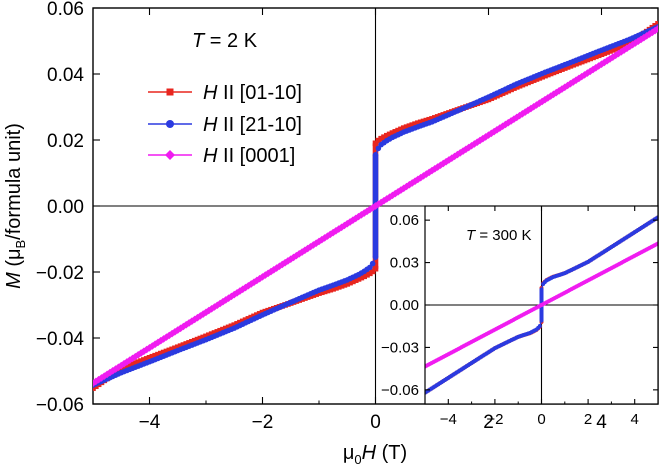 This screenshot has height=467, width=660. I want to click on legend-entry-0001: H II [0001], so click(221, 156).